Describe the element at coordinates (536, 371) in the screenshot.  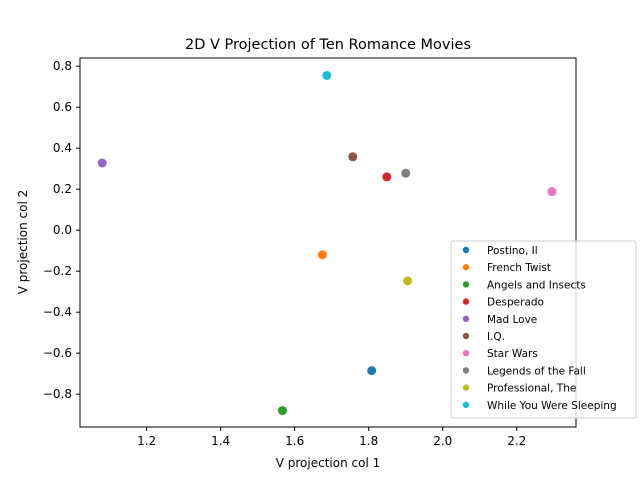
I see `legend-label: Legends of the Fall` at that location.